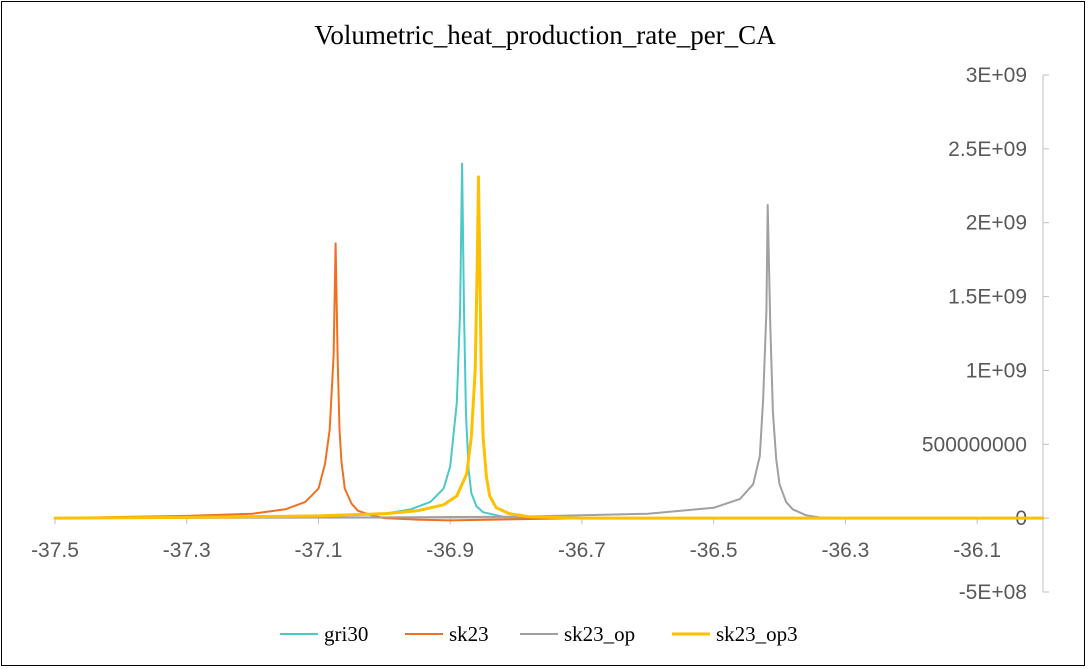 This screenshot has height=669, width=1088. I want to click on y-tick-label: 2.5E+09, so click(987, 149).